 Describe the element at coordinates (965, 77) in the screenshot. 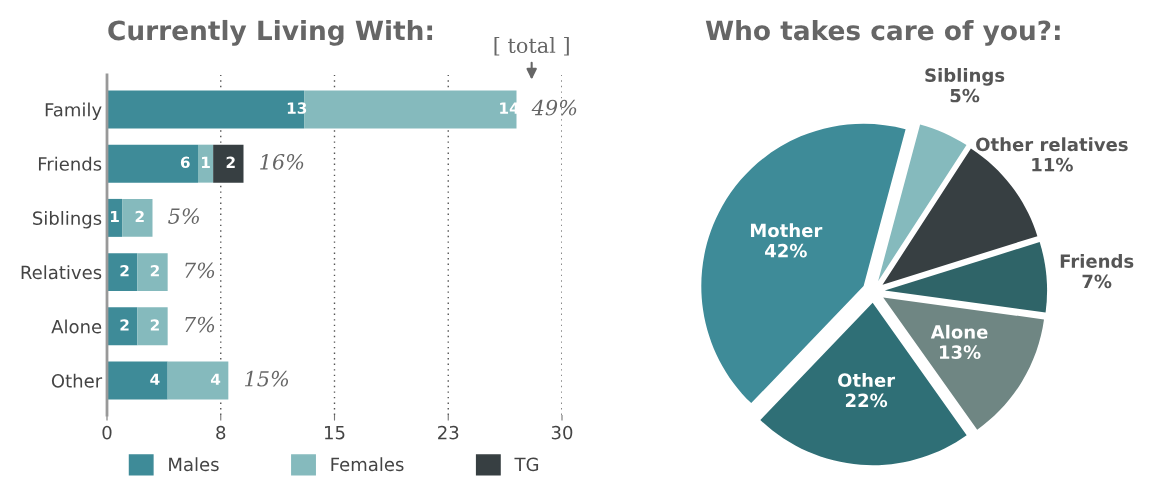

I see `slice-label: Siblings` at that location.